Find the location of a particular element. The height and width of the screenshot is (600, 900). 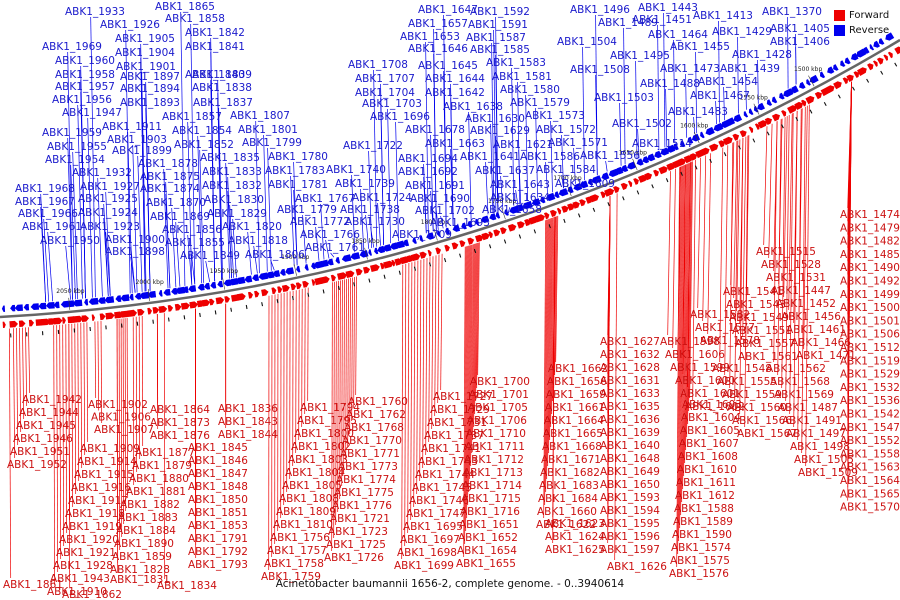

gene-label: ABK1_1704 is located at coordinates (385, 93).